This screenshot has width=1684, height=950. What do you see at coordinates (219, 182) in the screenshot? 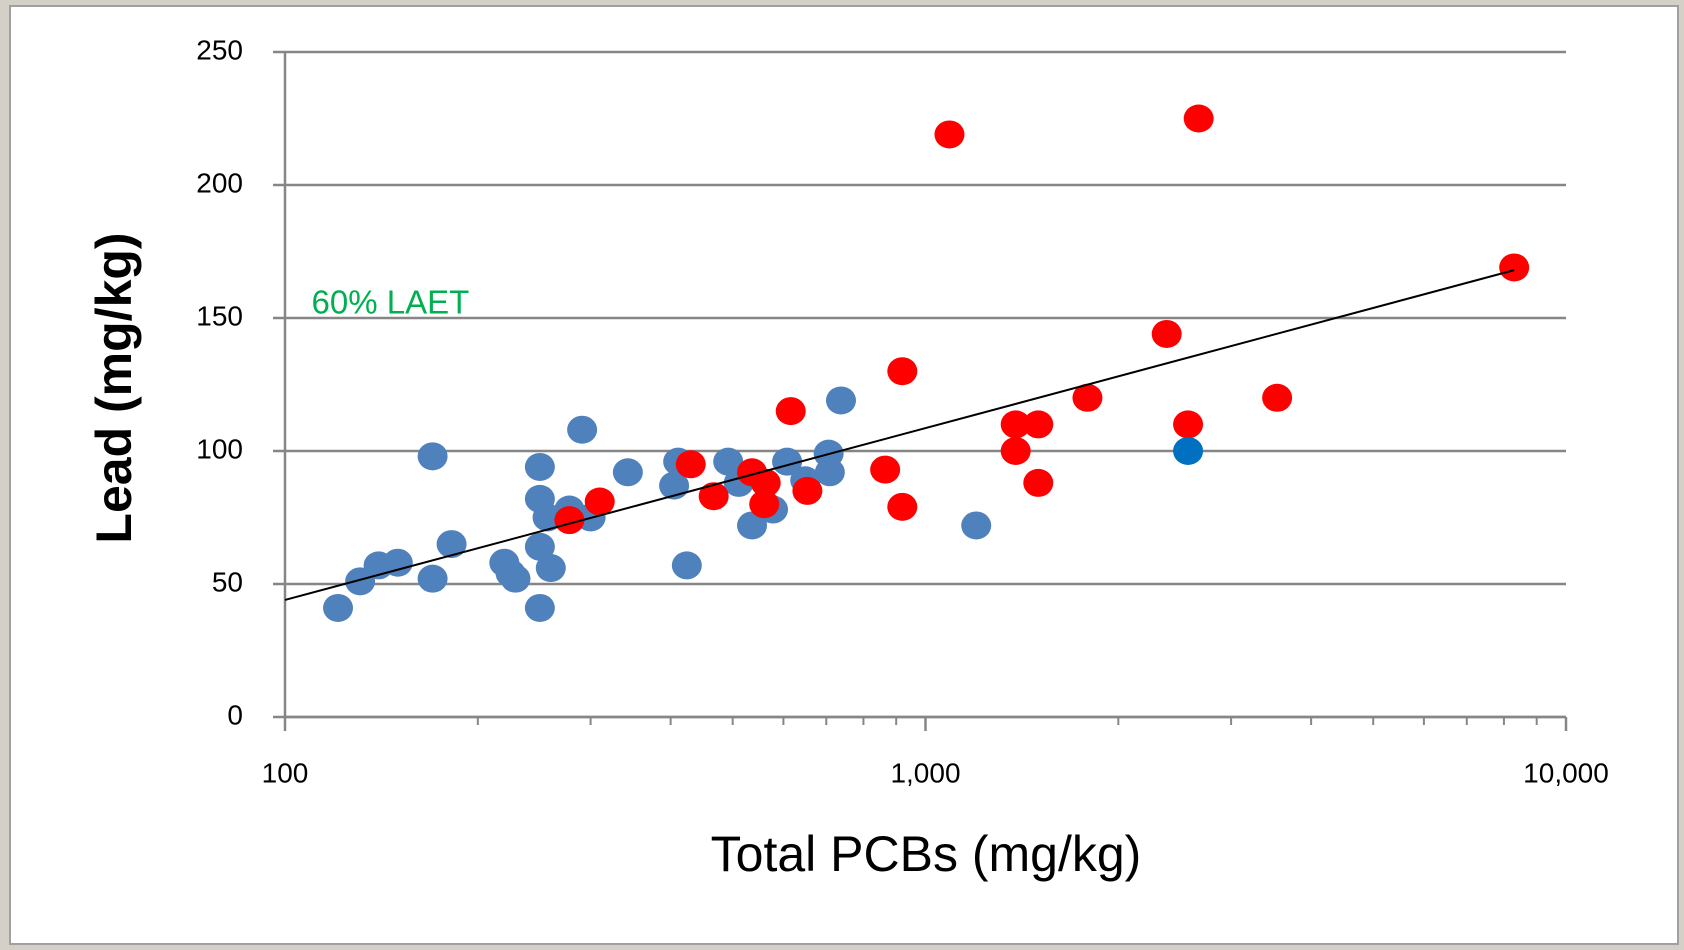
I see `y-tick-label: 200` at bounding box center [219, 182].